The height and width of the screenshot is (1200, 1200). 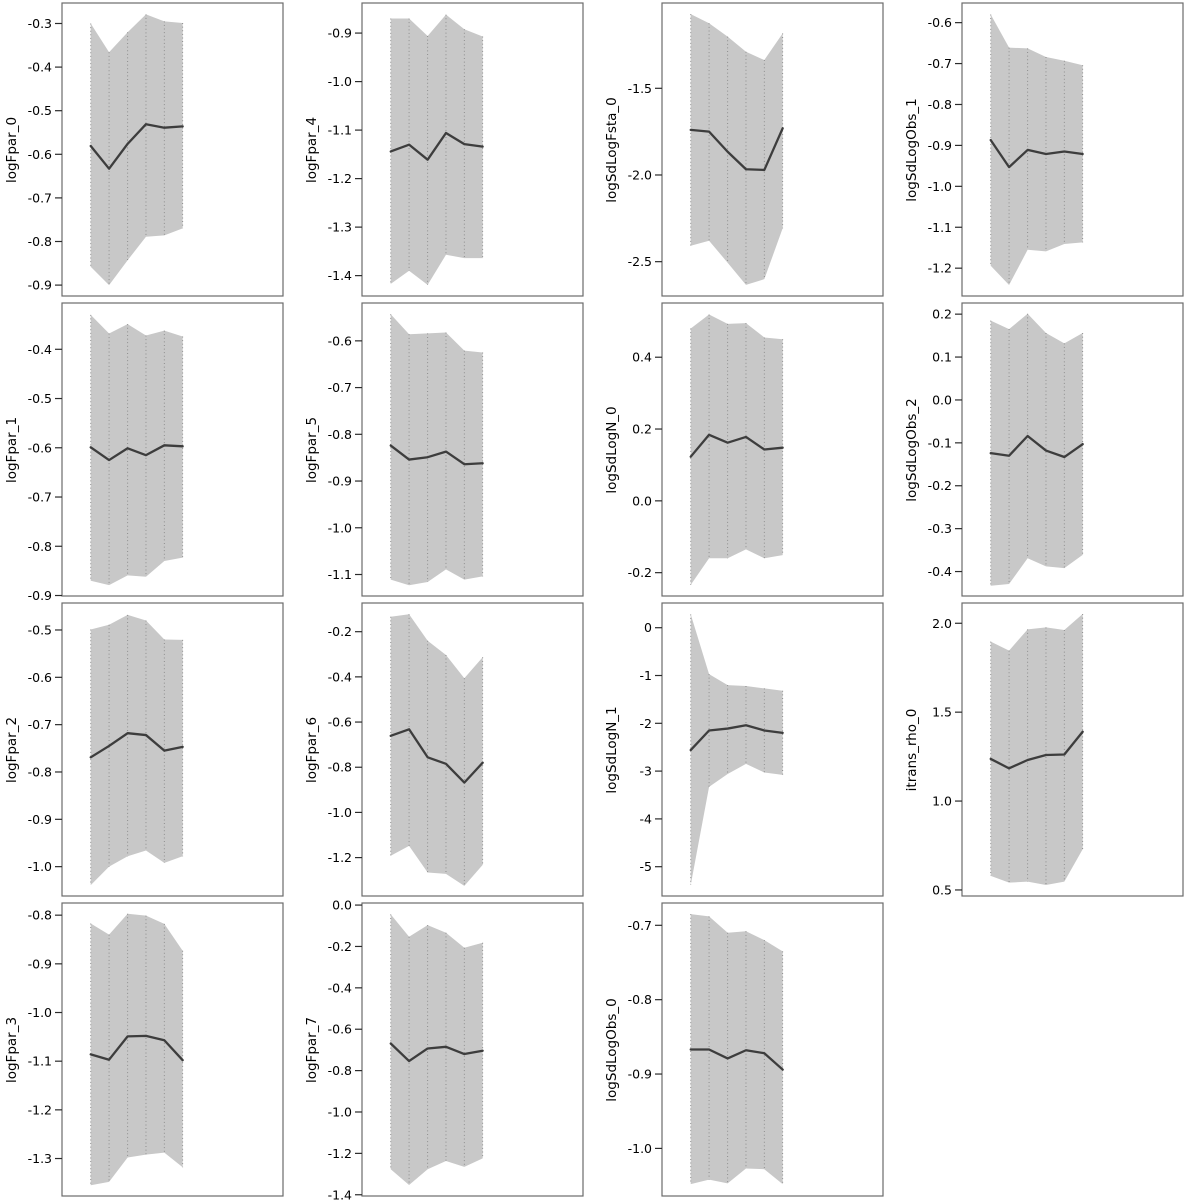 I want to click on subplot-itrans_rho_0: 2.0 1.5 1.0 0.5 itrans_rho_0, so click(x=1050, y=750).